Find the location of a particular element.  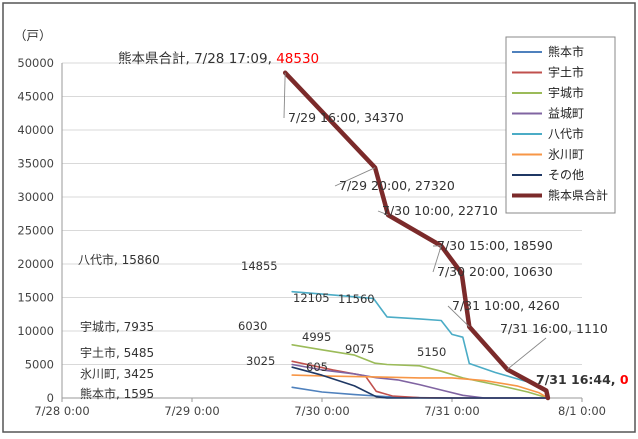

data-label: 14855 is located at coordinates (259, 266).